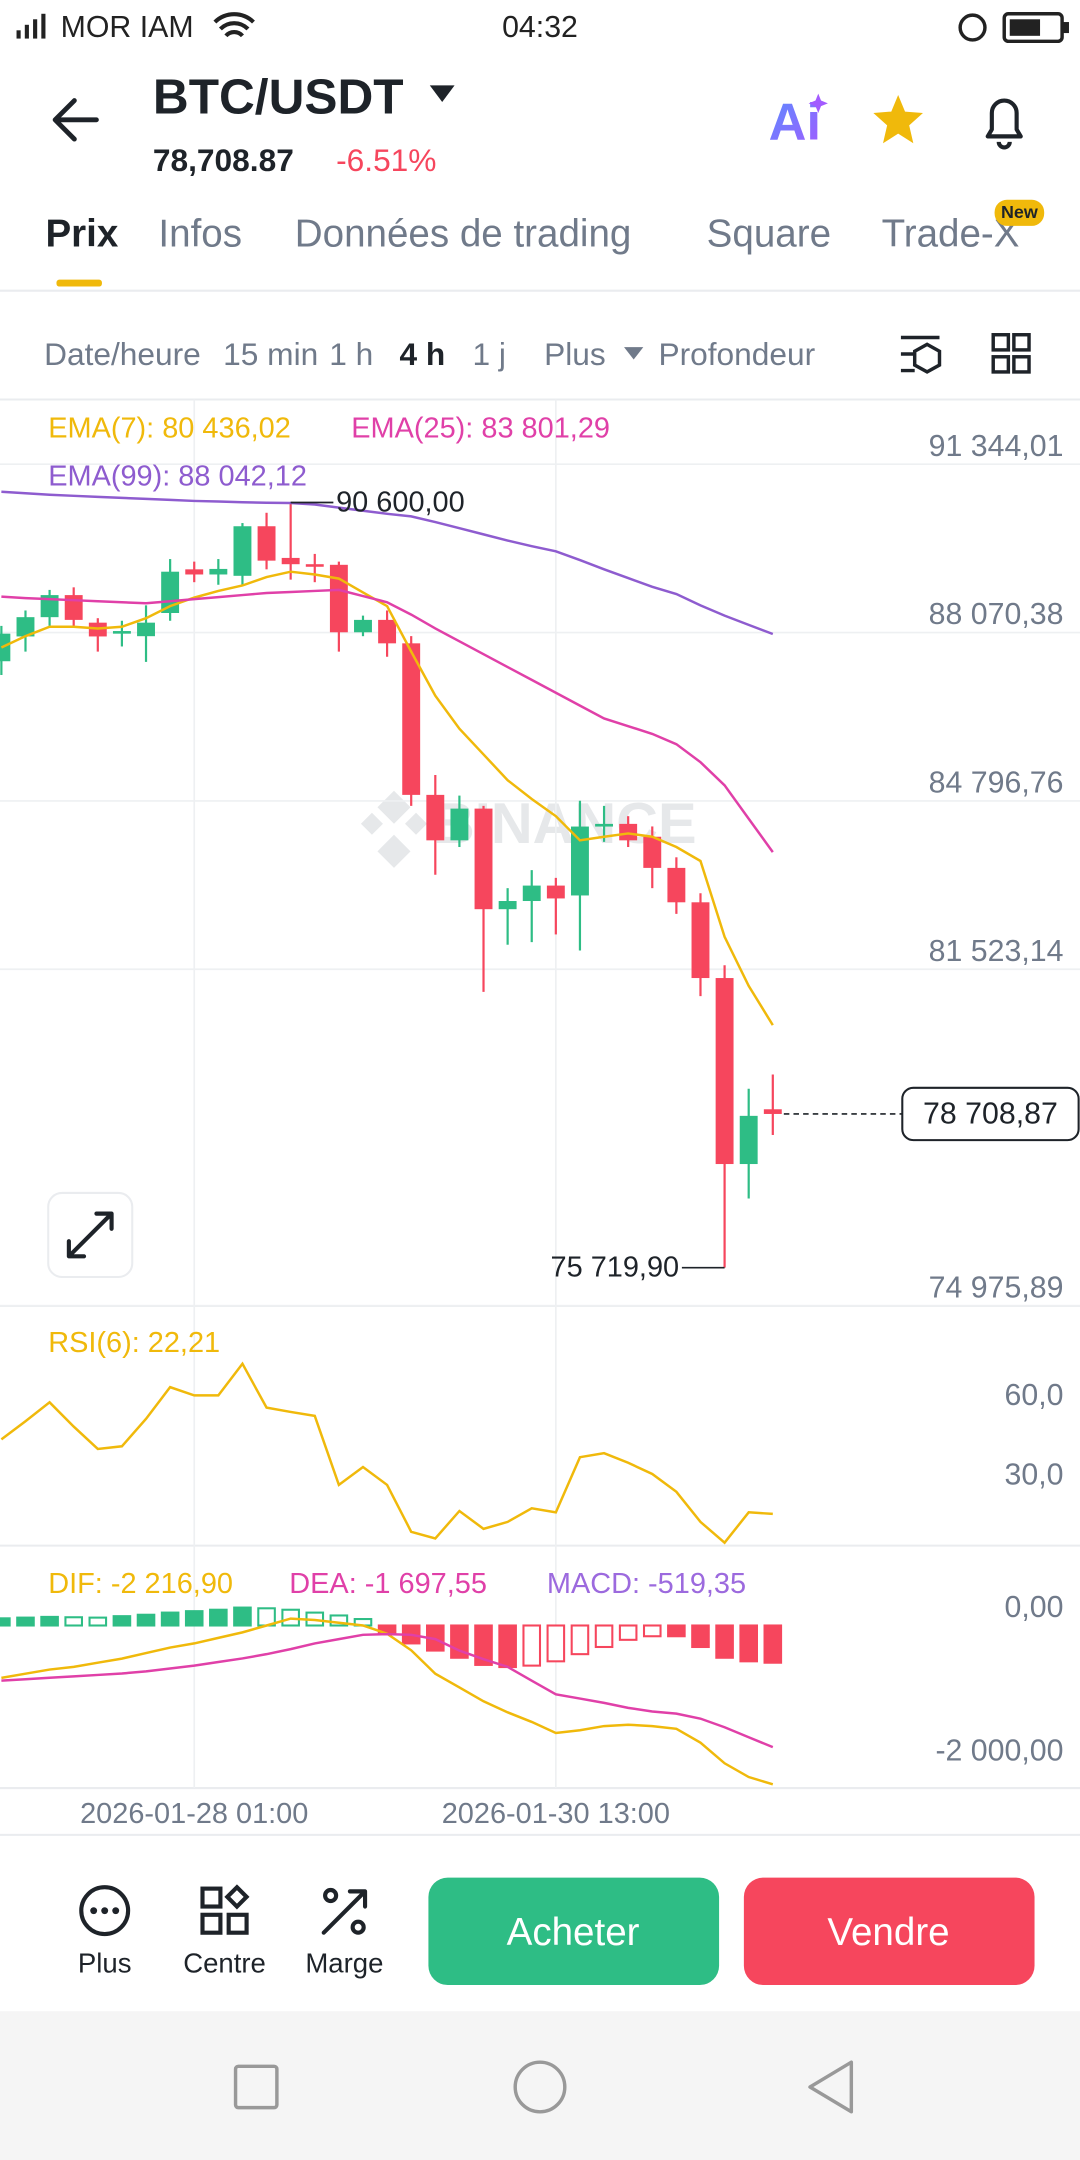 The width and height of the screenshot is (1080, 2160). Describe the element at coordinates (556, 1814) in the screenshot. I see `x-tick-label: 2026-01-30 13:00` at that location.